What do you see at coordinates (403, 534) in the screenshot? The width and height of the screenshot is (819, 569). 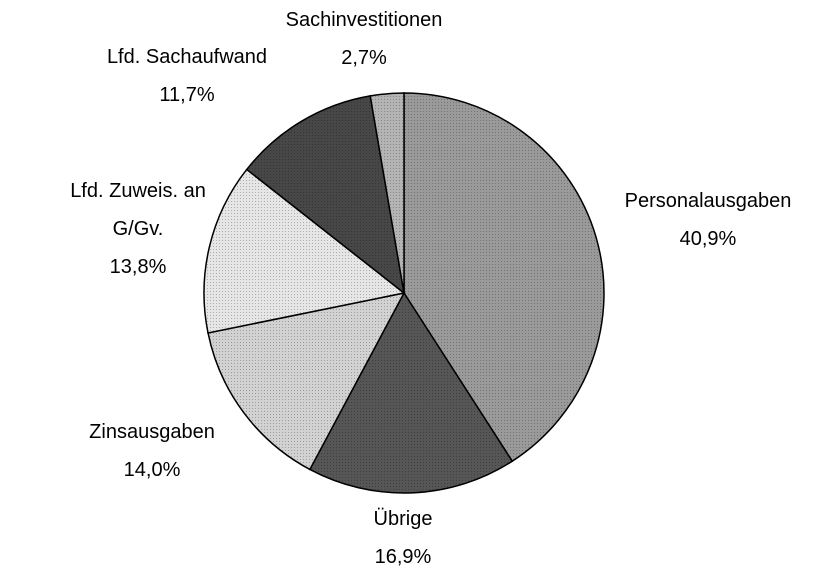 I see `slice-label: Übrige 16,9%` at bounding box center [403, 534].